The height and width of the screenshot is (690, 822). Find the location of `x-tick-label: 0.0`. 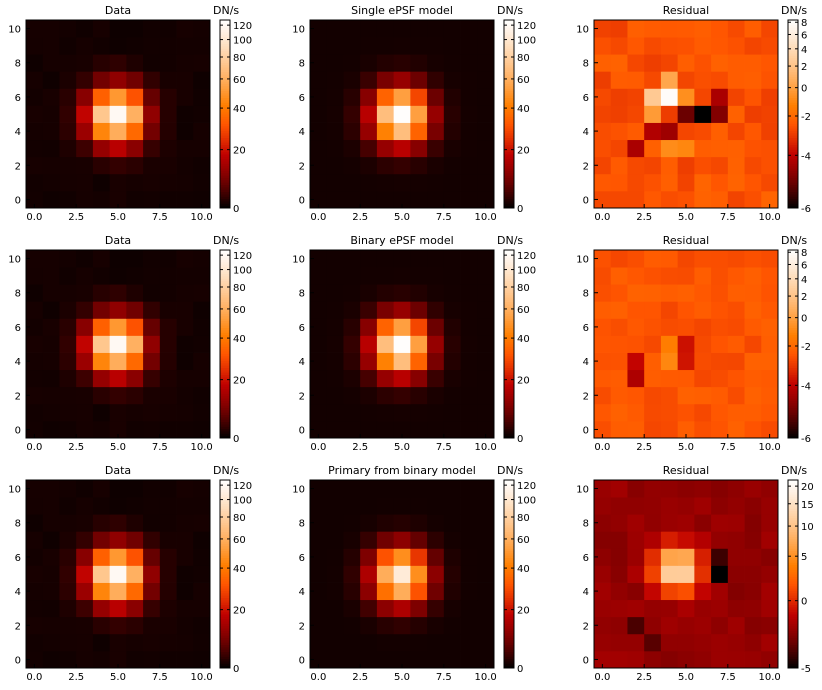

x-tick-label: 0.0 is located at coordinates (602, 447).